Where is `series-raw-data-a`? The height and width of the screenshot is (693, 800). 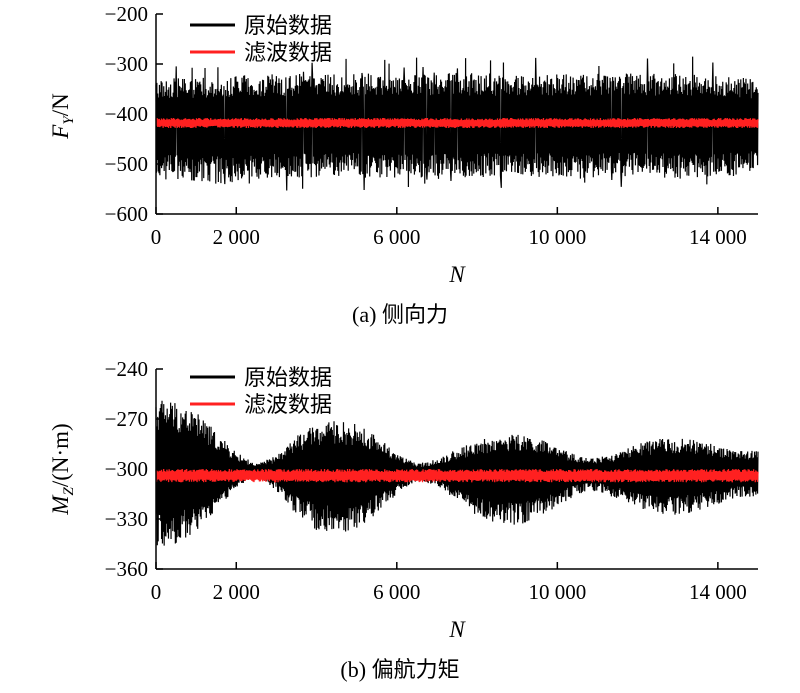
series-raw-data-a is located at coordinates (457, 123).